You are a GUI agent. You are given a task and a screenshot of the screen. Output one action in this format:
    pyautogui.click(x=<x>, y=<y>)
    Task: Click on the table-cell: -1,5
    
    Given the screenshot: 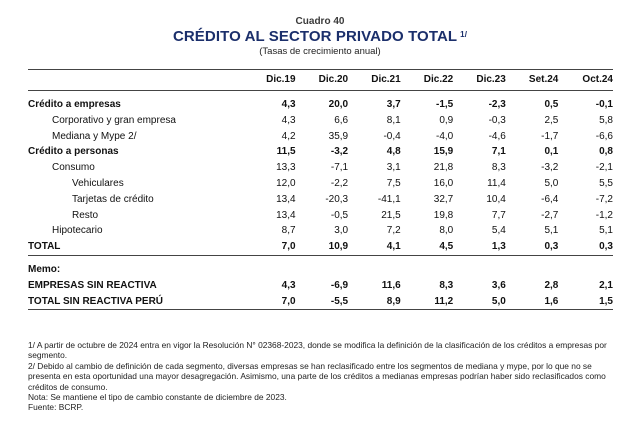 What is the action you would take?
    pyautogui.click(x=445, y=104)
    